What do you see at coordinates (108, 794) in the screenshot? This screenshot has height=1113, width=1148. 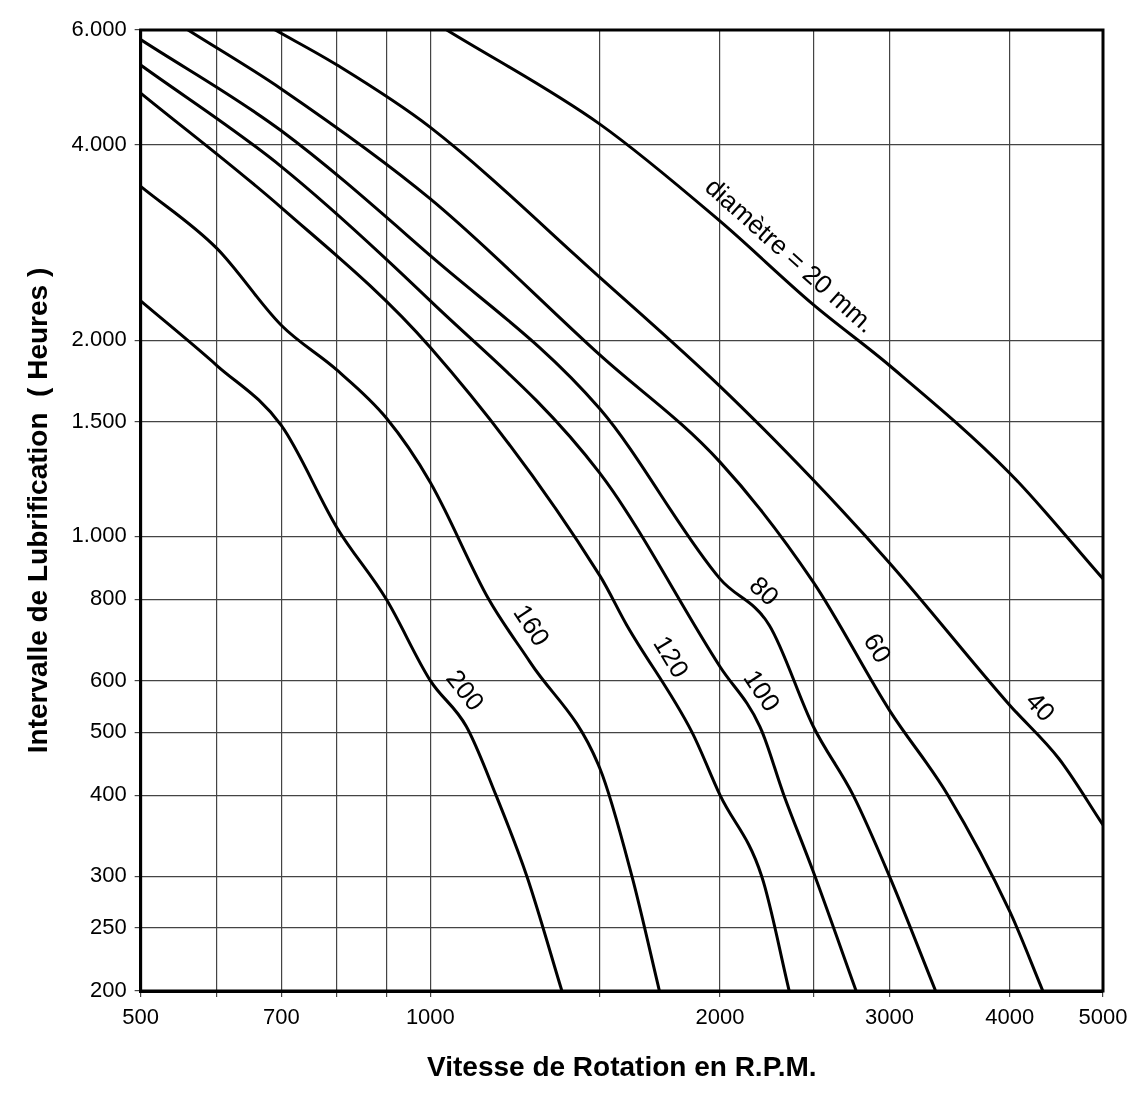 I see `y-tick-label: 400` at bounding box center [108, 794].